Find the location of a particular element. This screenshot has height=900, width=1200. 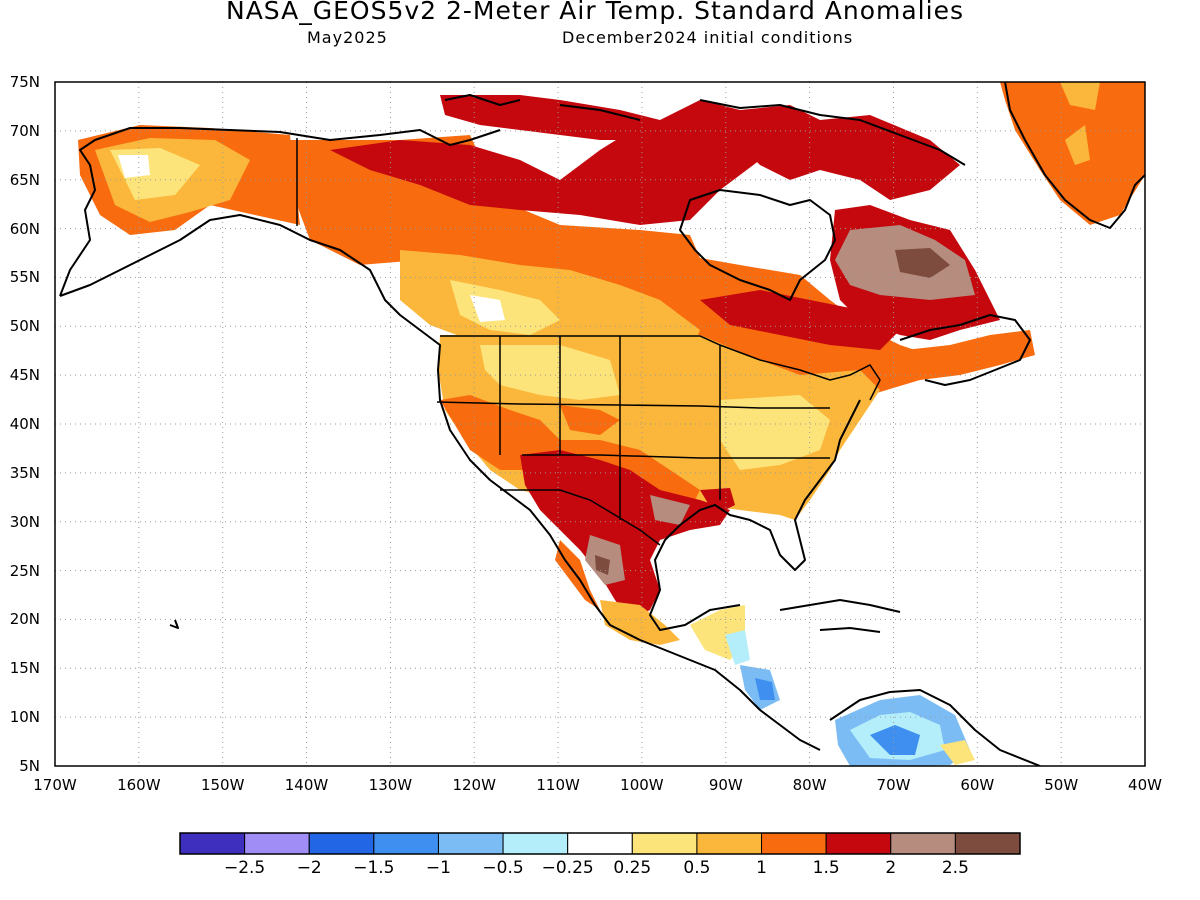

legend-frame is located at coordinates (600, 843).